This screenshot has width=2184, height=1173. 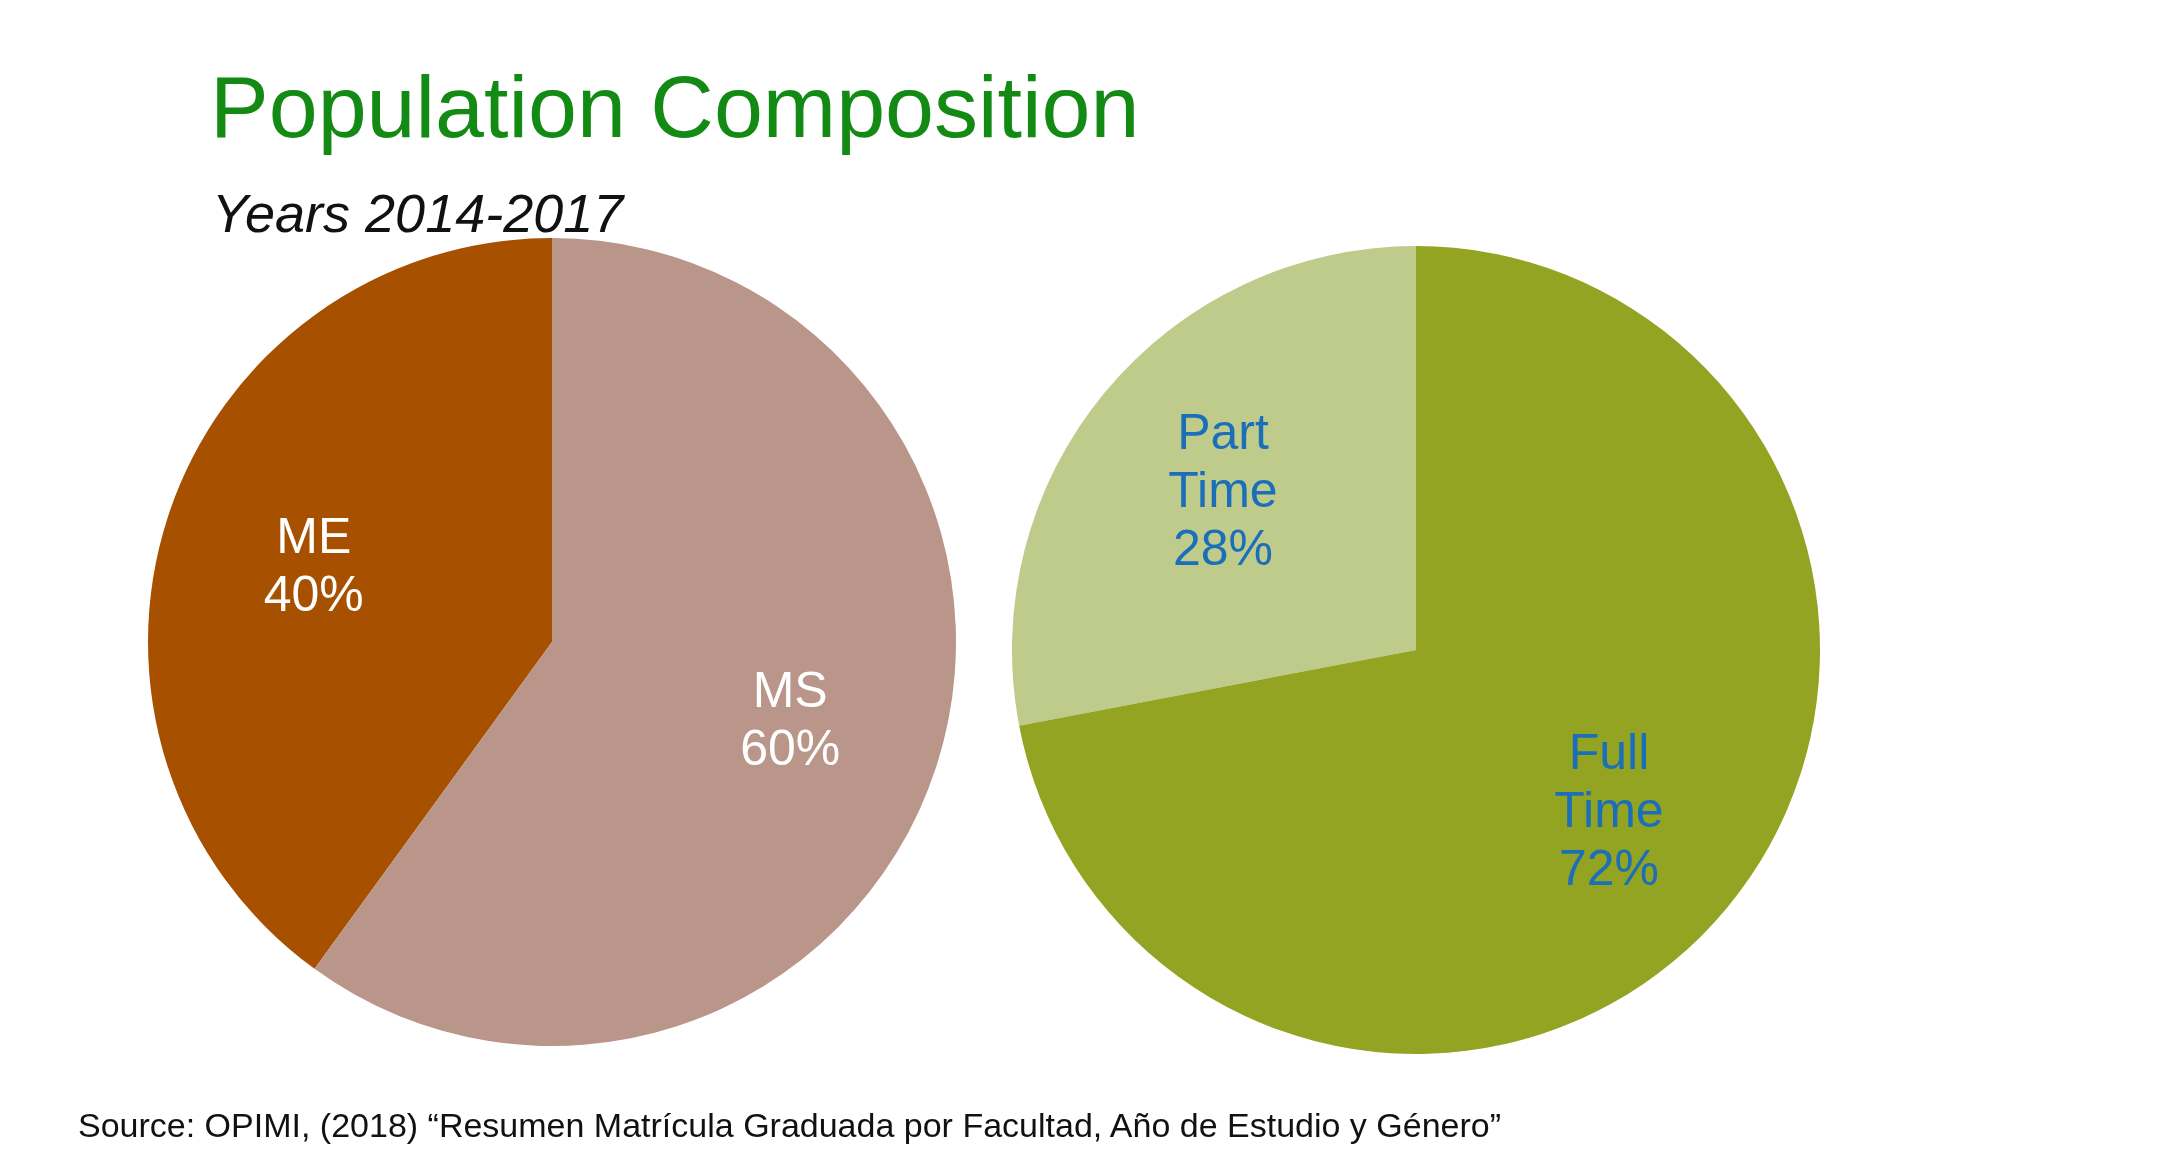 What do you see at coordinates (1609, 780) in the screenshot?
I see `slice-label: Full Time` at bounding box center [1609, 780].